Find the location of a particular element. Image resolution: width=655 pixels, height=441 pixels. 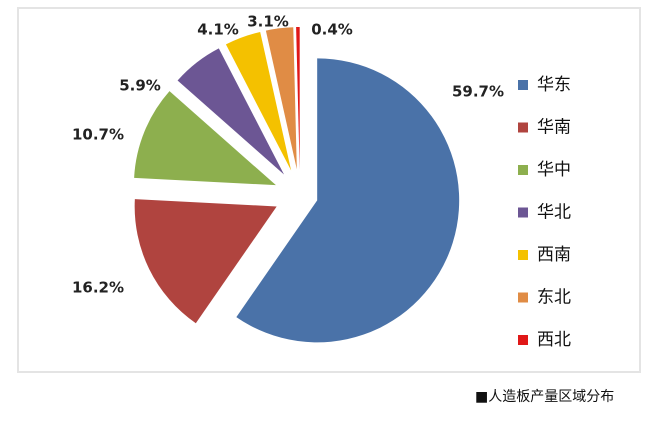

value-label: 59.7% is located at coordinates (478, 92).